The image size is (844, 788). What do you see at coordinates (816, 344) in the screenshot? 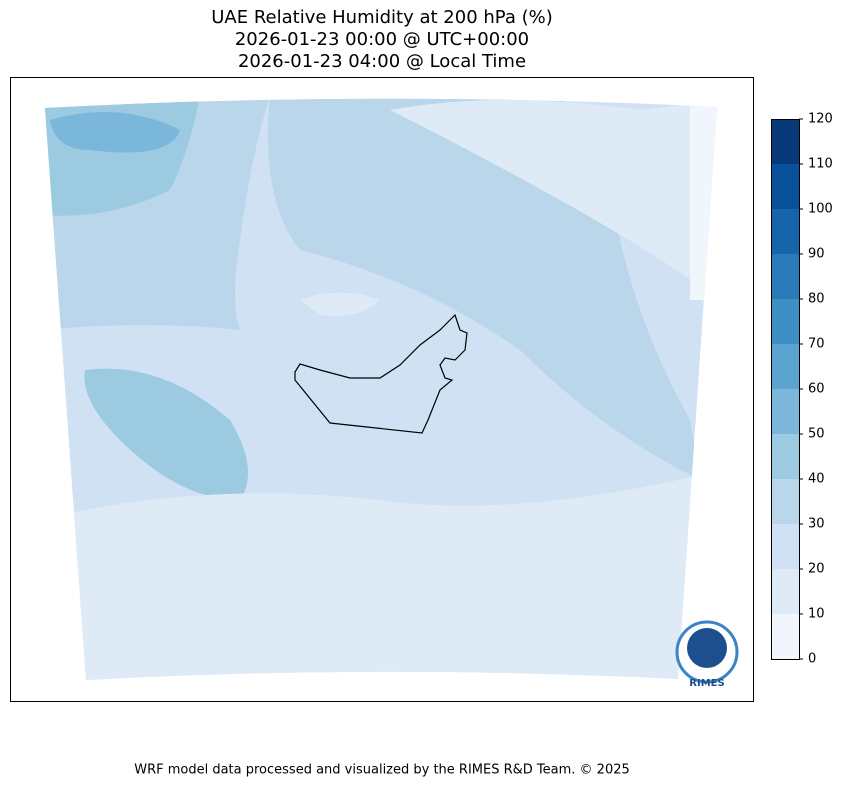
I see `colorbar-tick-label: 70` at bounding box center [816, 344].